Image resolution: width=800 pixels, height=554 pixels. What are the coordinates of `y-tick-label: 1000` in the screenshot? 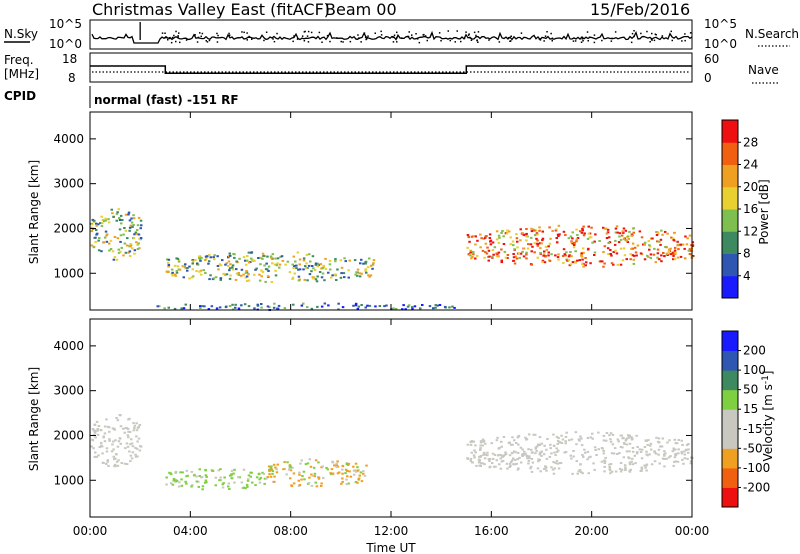 It's located at (68, 480).